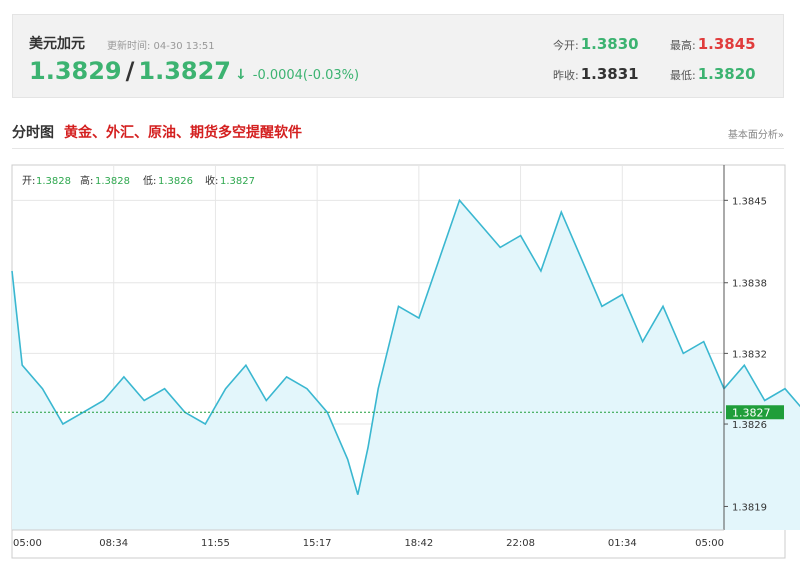 The height and width of the screenshot is (579, 800). I want to click on x-tick-label: 08:34, so click(113, 543).